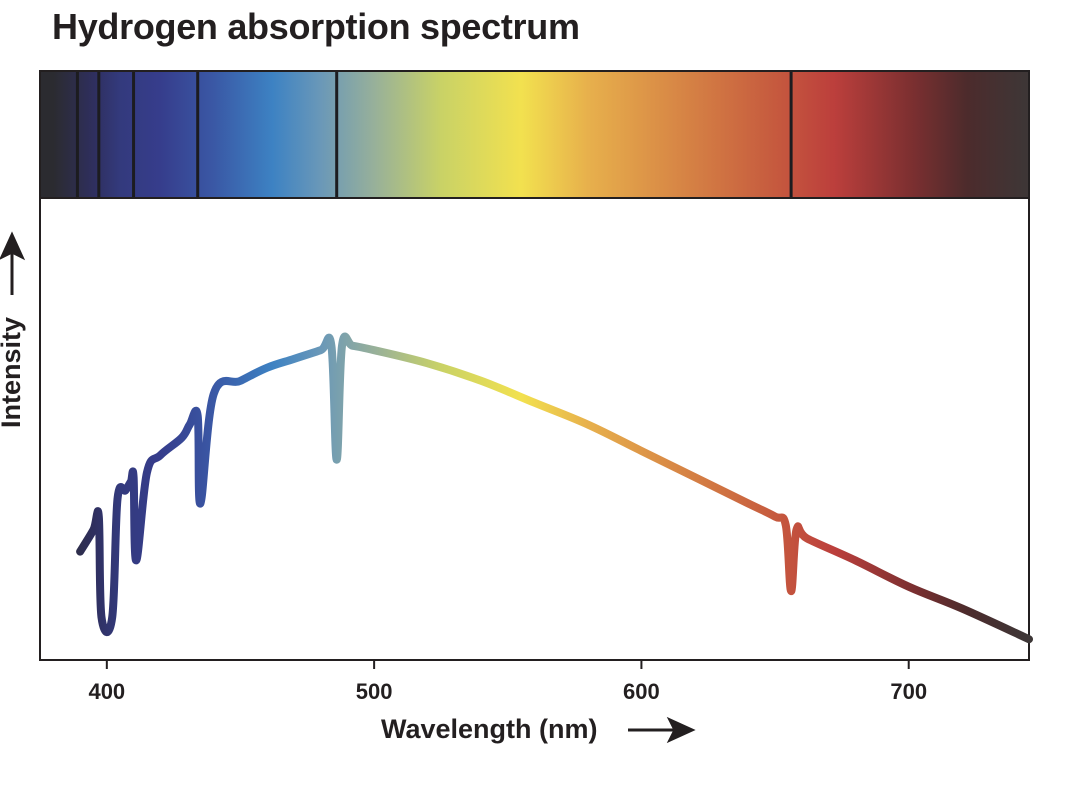  I want to click on x-tick-label: 700, so click(908, 691).